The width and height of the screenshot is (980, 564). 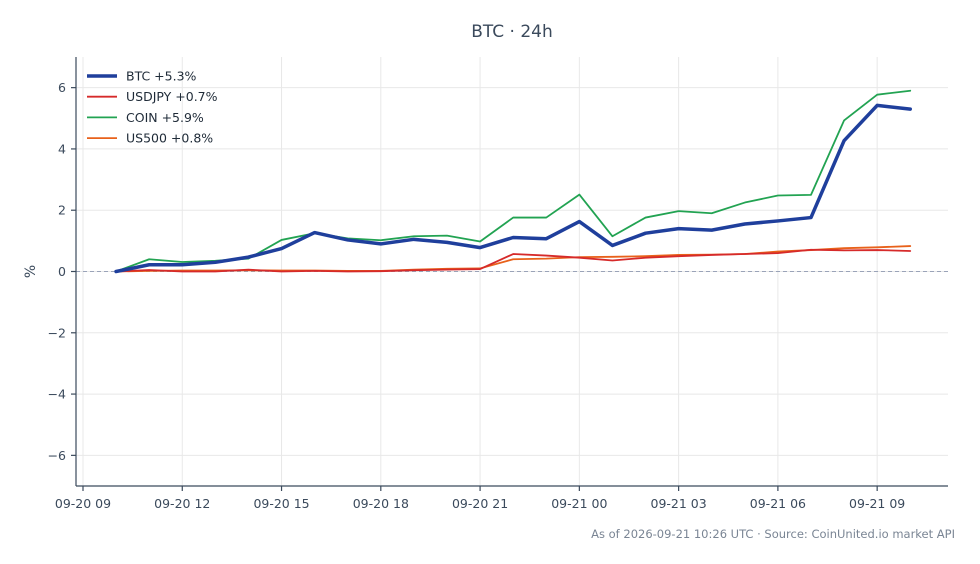 I want to click on y-tick-label: 6, so click(x=62, y=87).